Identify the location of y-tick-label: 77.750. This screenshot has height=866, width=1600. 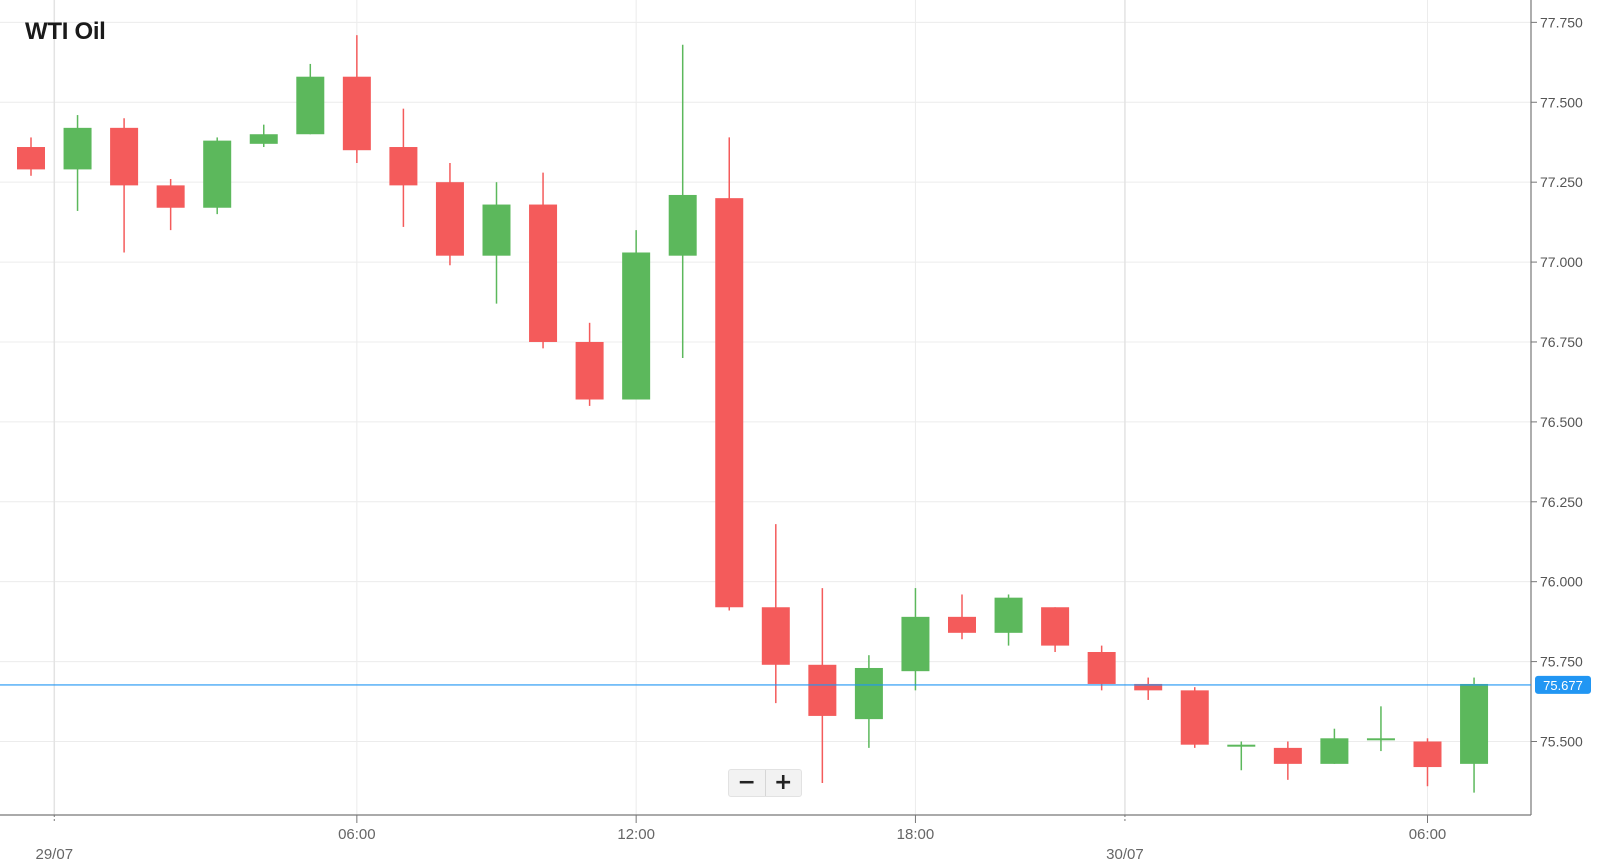
(1561, 22).